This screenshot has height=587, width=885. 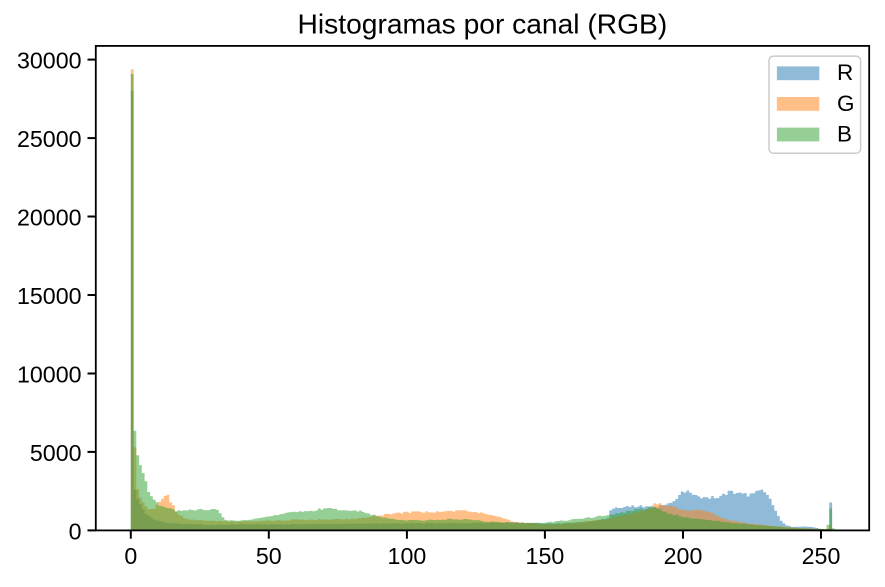 I want to click on svg-text: 150, so click(x=545, y=556).